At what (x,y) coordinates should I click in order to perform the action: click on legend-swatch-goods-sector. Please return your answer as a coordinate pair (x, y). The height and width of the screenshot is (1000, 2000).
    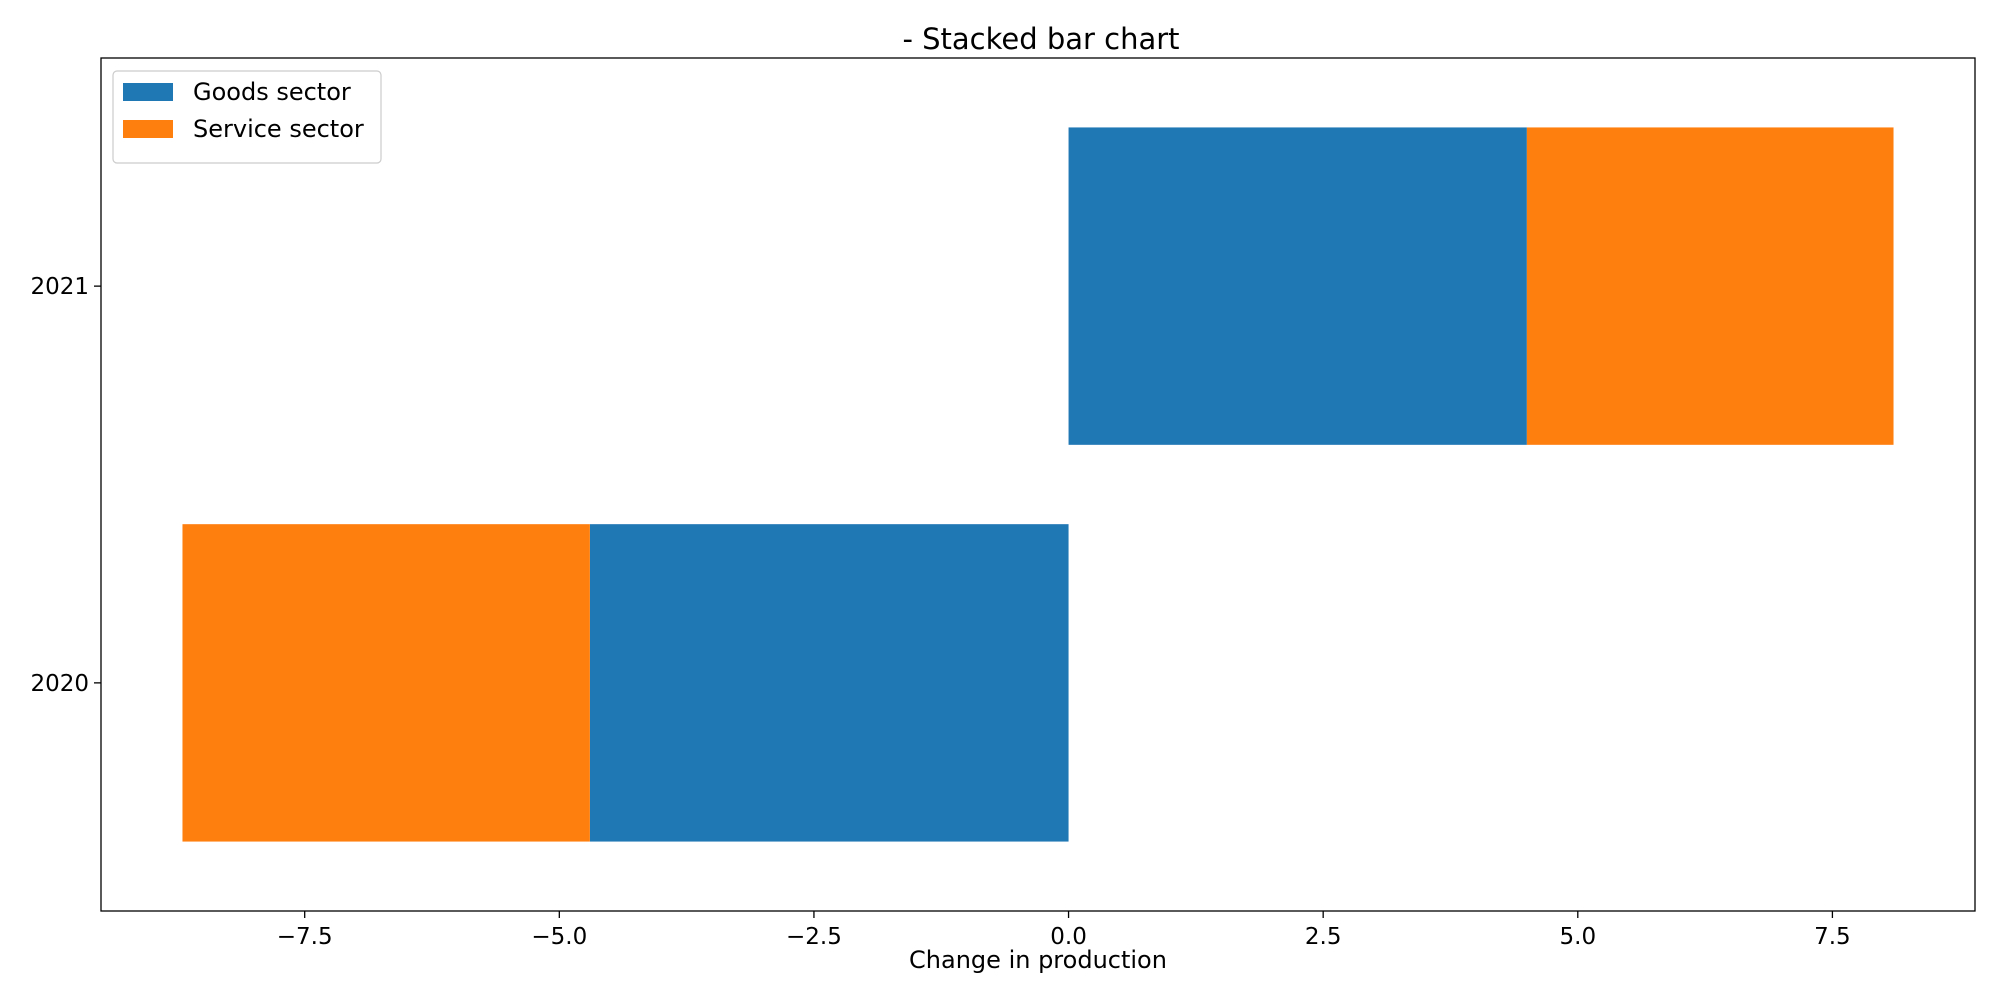
    Looking at the image, I should click on (148, 92).